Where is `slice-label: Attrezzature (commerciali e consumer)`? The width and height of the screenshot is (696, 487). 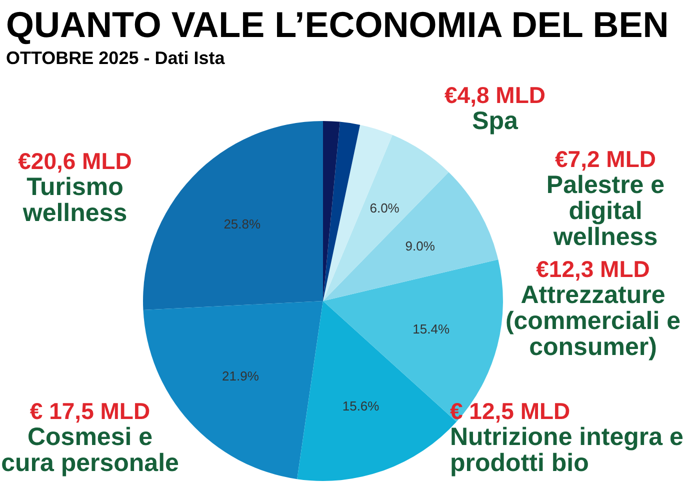 slice-label: Attrezzature (commerciali e consumer) is located at coordinates (593, 321).